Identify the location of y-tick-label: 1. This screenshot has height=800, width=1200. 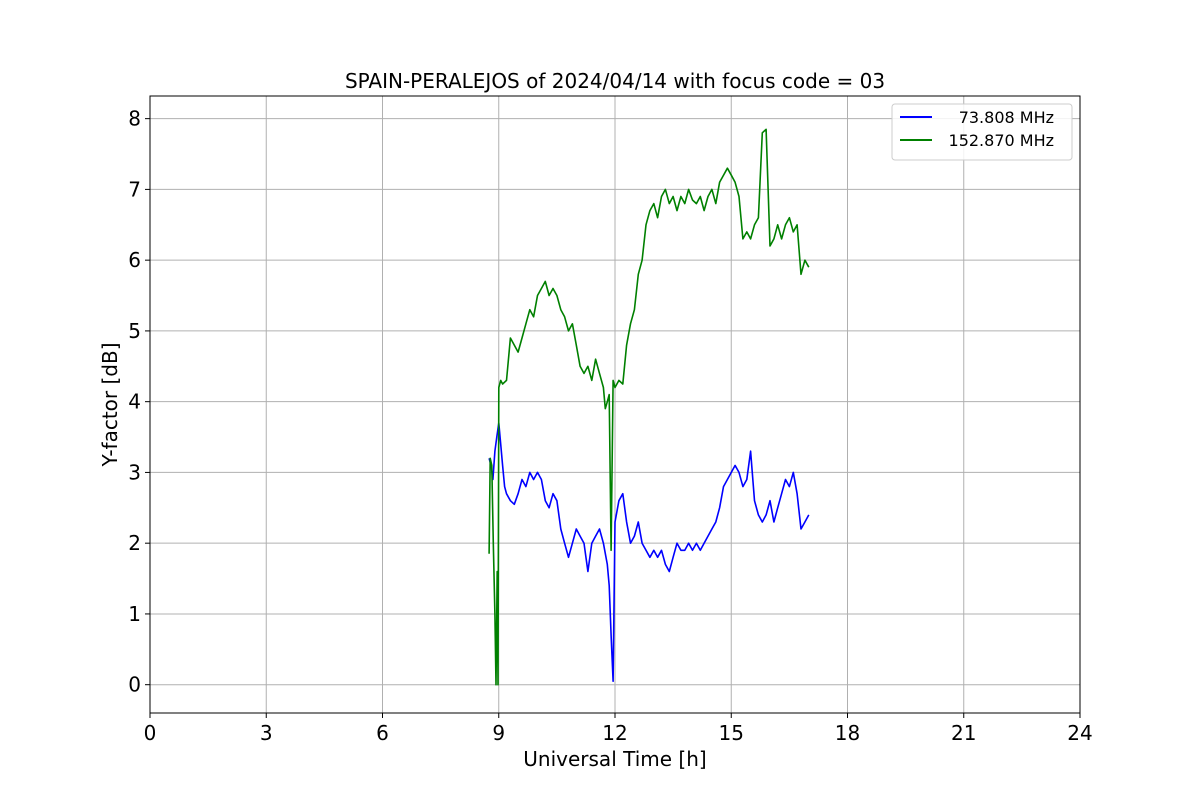
(134, 614).